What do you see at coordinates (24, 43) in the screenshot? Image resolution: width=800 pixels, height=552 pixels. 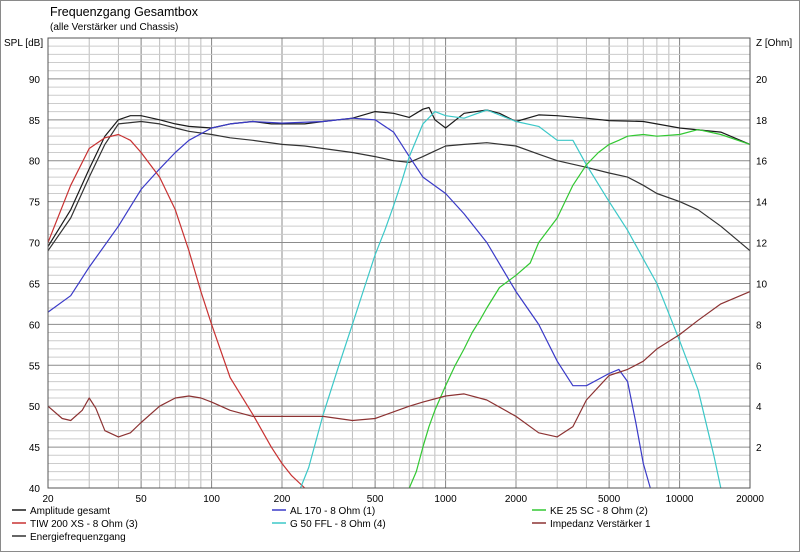 I see `y-axis-label-left: SPL [dB]` at bounding box center [24, 43].